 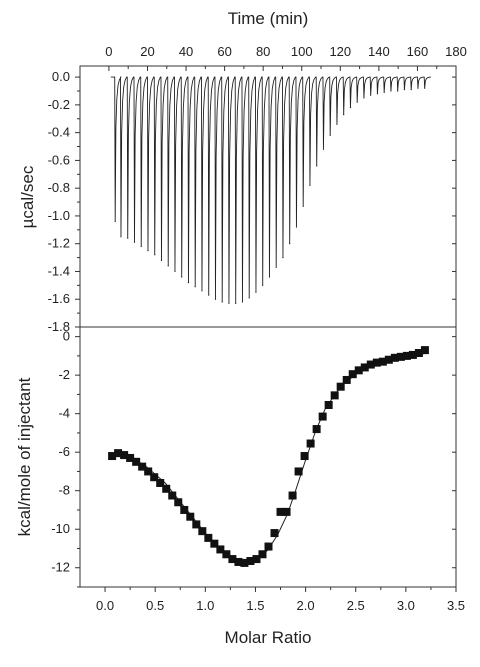 What do you see at coordinates (379, 51) in the screenshot?
I see `top-x-tick-label: 140` at bounding box center [379, 51].